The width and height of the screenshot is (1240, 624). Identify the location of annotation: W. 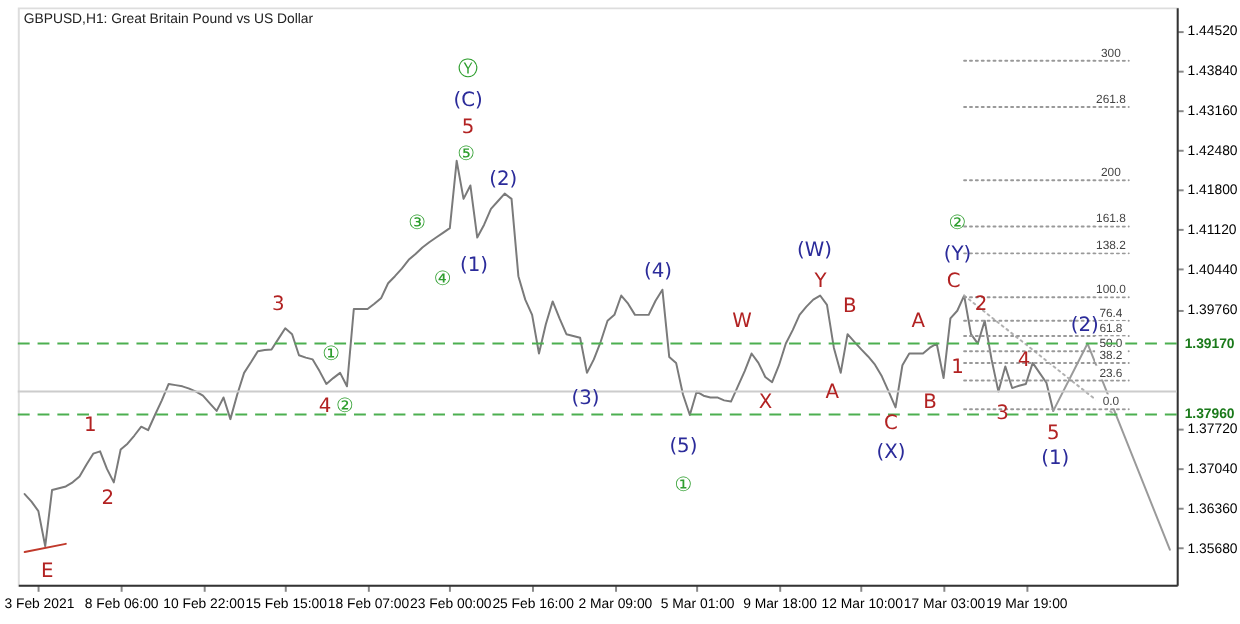
(742, 322).